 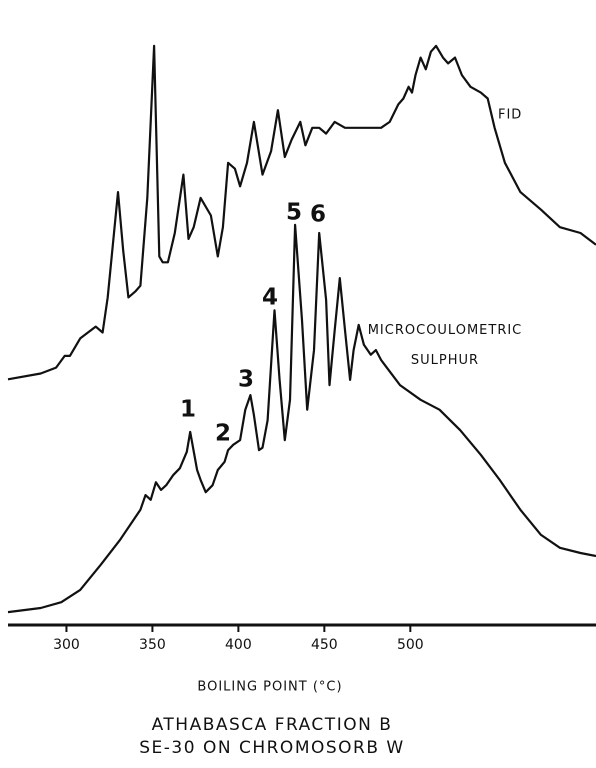 What do you see at coordinates (269, 687) in the screenshot?
I see `x-axis-label: BOILING POINT (°C)` at bounding box center [269, 687].